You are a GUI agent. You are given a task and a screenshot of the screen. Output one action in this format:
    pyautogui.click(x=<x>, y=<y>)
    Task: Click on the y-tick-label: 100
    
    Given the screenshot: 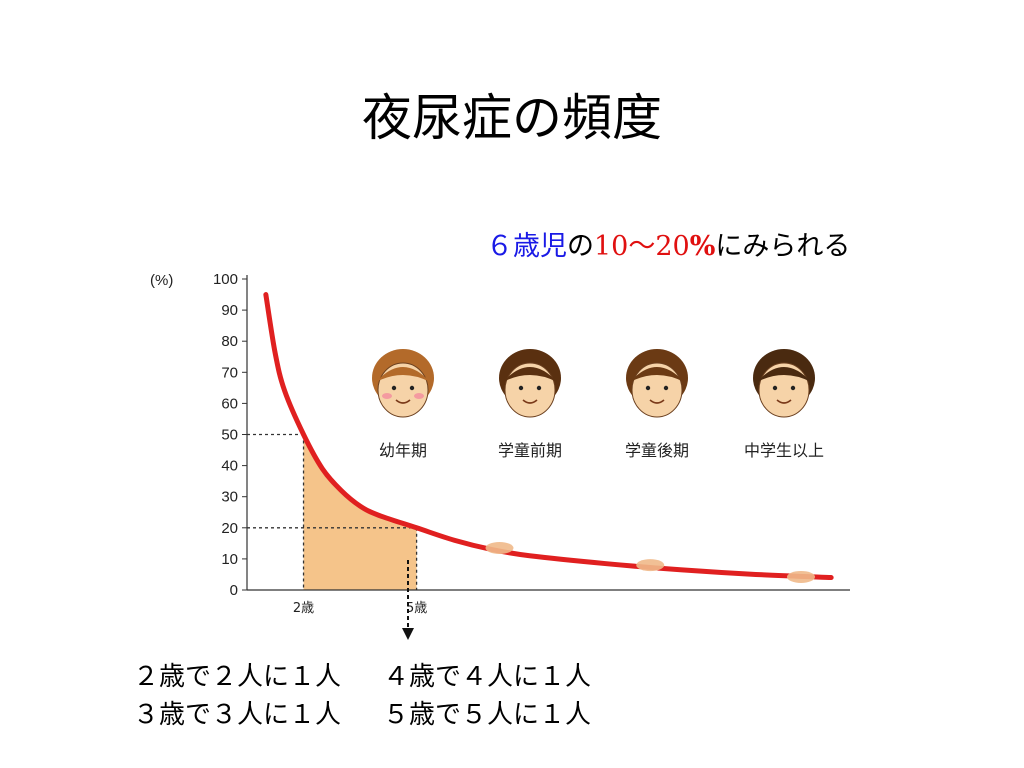 What is the action you would take?
    pyautogui.click(x=225, y=279)
    